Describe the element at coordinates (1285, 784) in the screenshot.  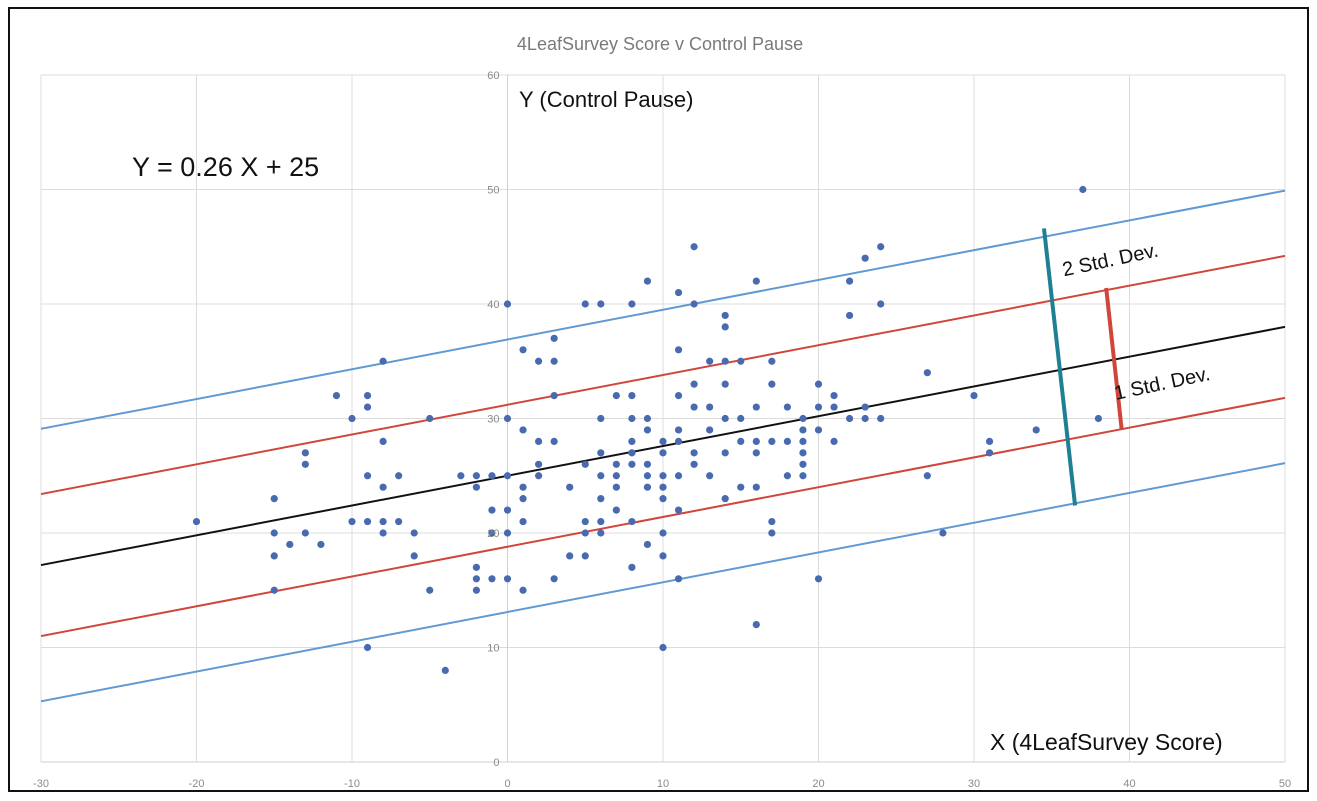
I see `x-tick-label: 50` at that location.